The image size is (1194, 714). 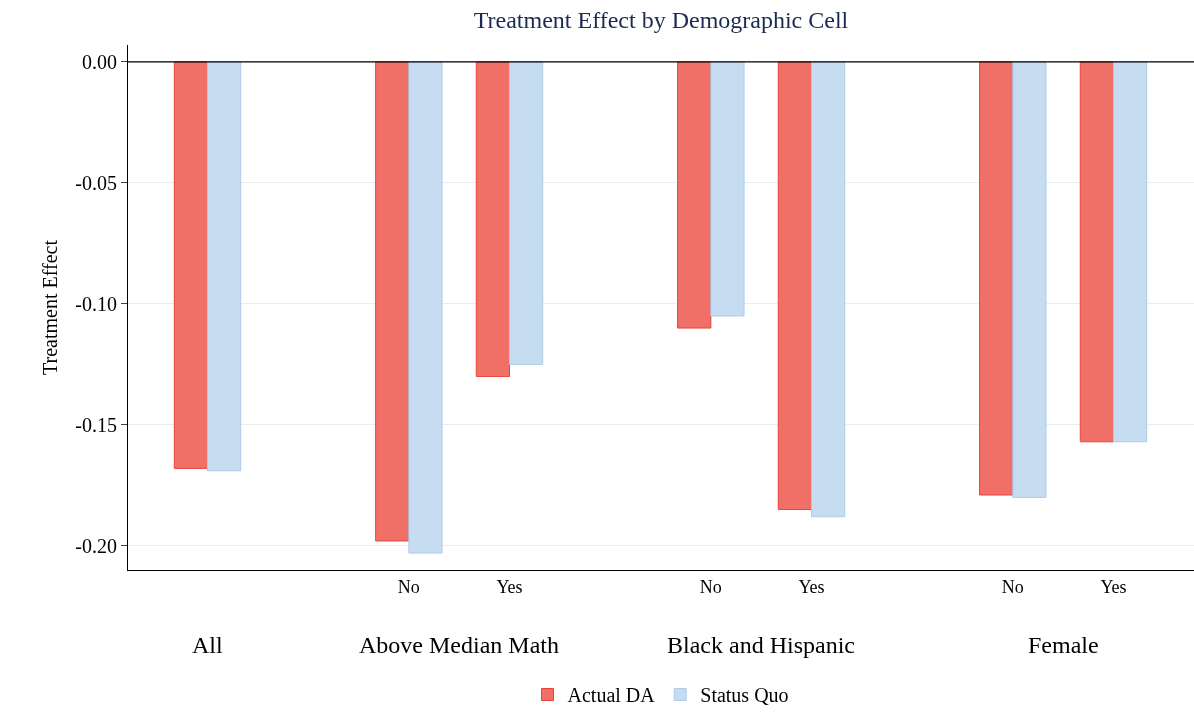 I want to click on text: Female, so click(x=1063, y=645).